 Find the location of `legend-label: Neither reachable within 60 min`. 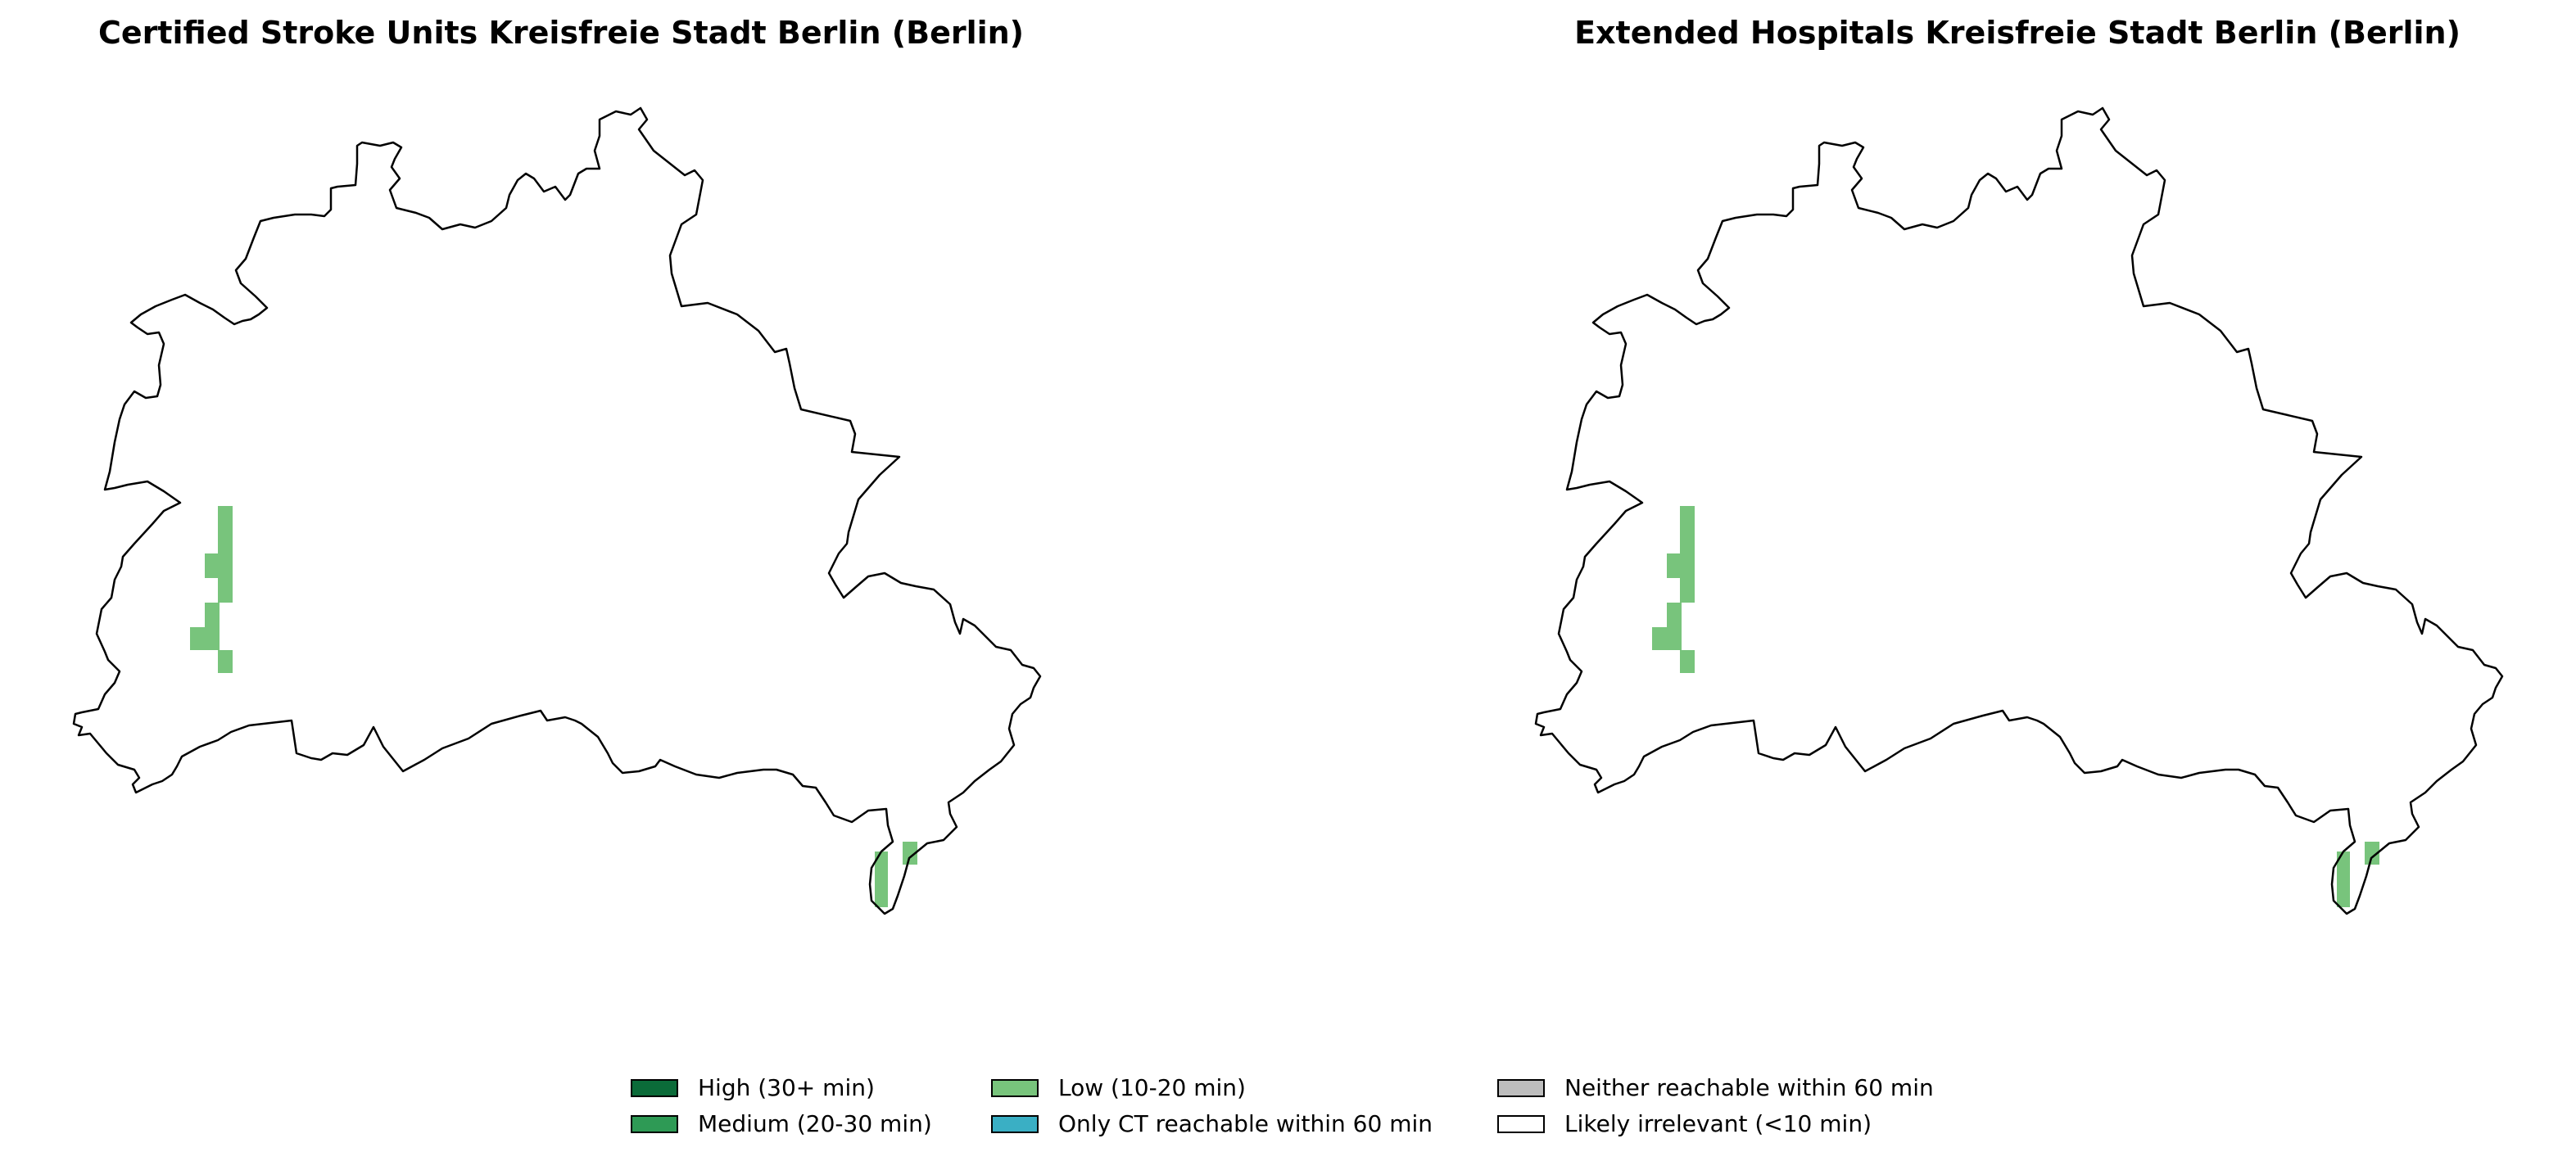

legend-label: Neither reachable within 60 min is located at coordinates (1749, 1087).